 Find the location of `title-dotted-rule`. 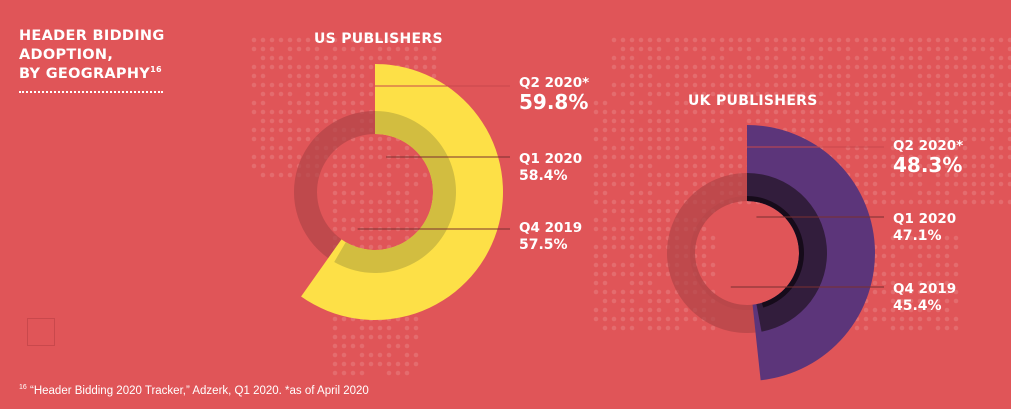

title-dotted-rule is located at coordinates (91, 92).